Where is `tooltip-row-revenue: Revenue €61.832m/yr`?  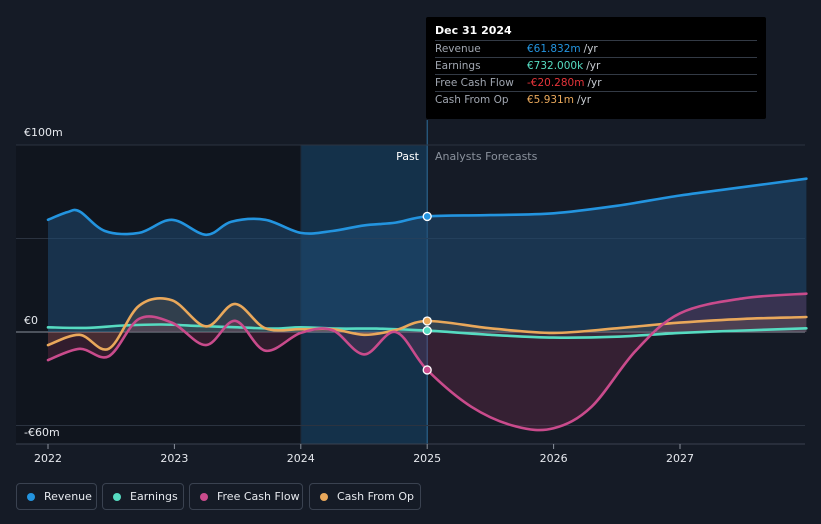
tooltip-row-revenue: Revenue €61.832m/yr is located at coordinates (596, 49).